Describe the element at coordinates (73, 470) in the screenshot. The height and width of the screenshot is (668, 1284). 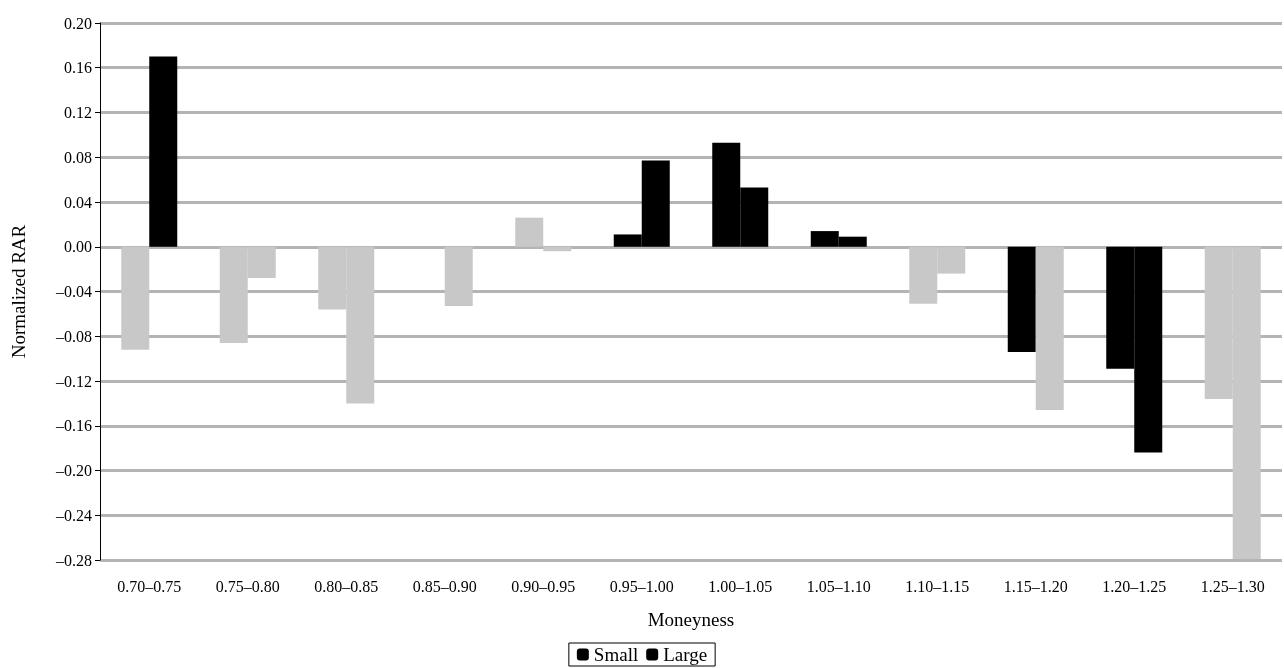
I see `y-tick-label: –0.20` at that location.